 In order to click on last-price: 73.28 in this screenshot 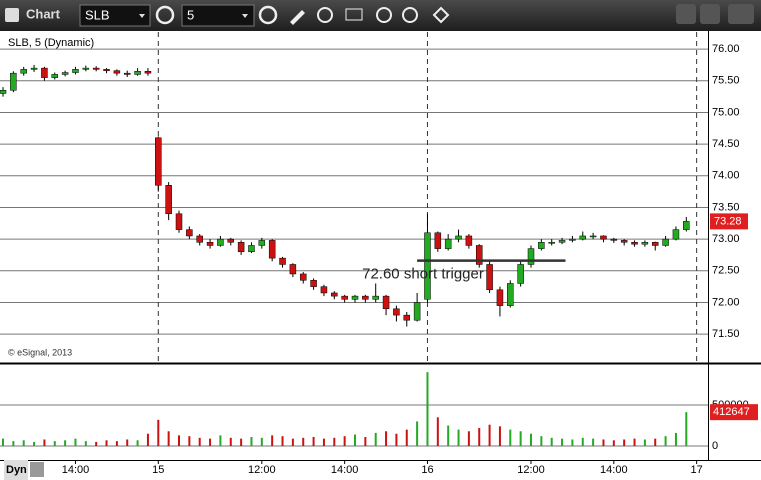, I will do `click(728, 221)`.